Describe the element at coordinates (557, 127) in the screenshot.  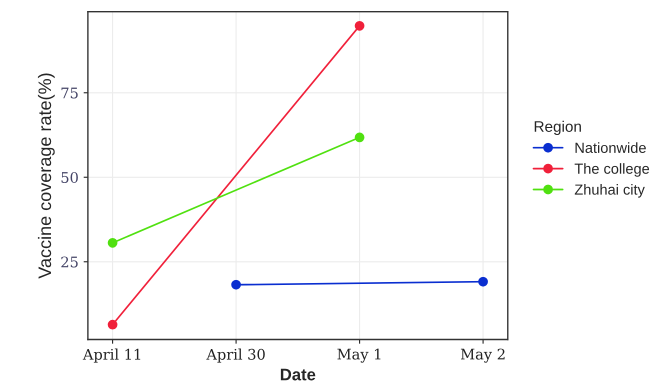
I see `legend-title: Region` at that location.